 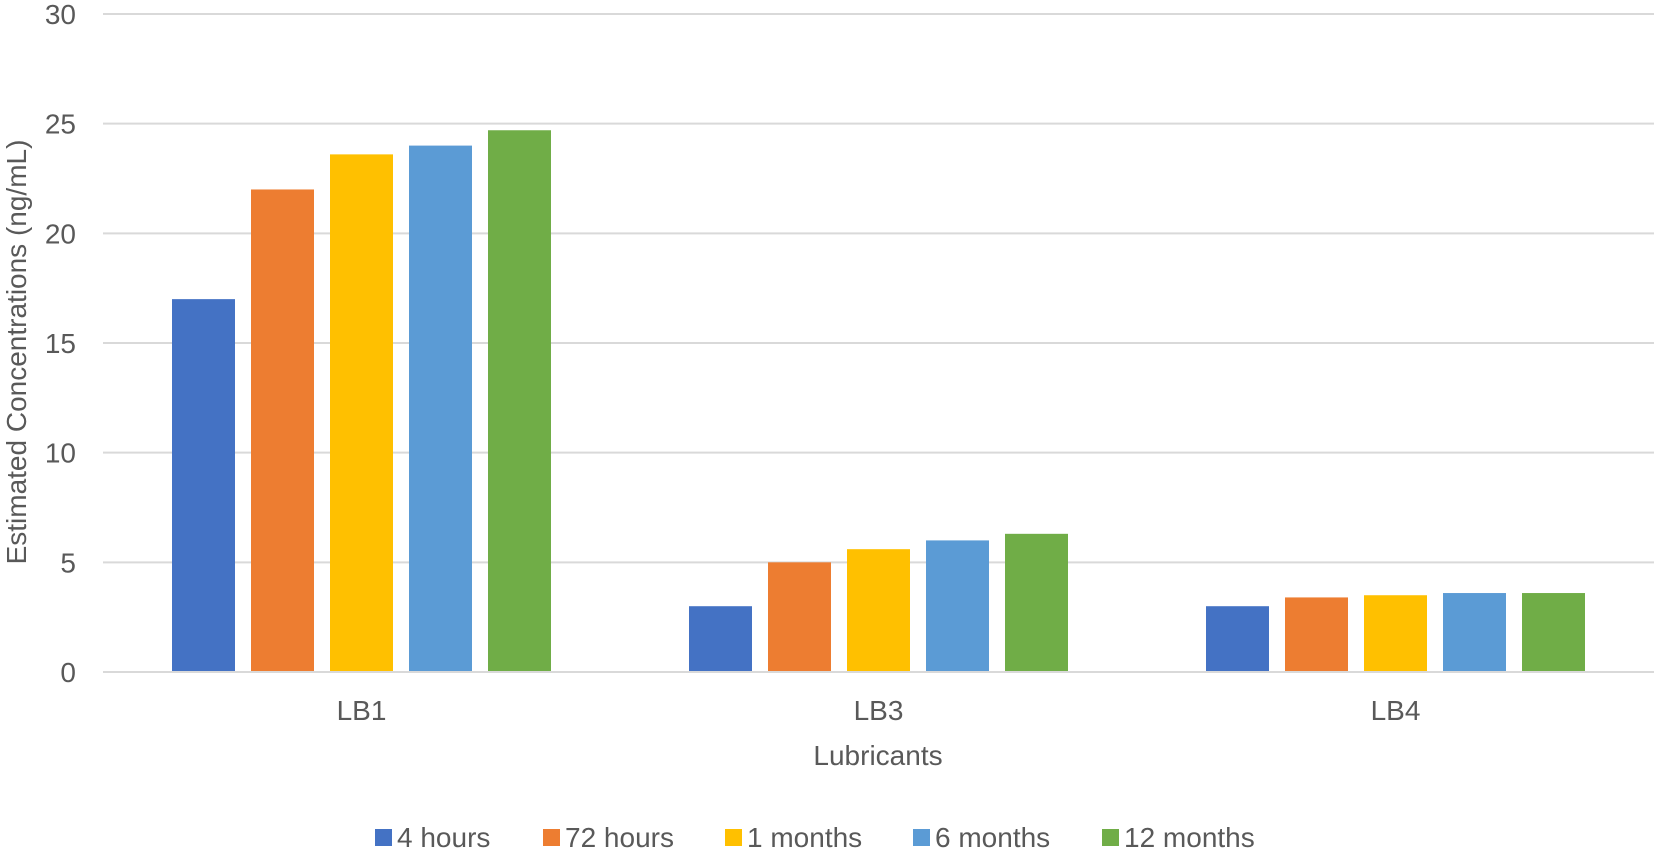 What do you see at coordinates (203, 485) in the screenshot?
I see `bar-lb1-4-hours` at bounding box center [203, 485].